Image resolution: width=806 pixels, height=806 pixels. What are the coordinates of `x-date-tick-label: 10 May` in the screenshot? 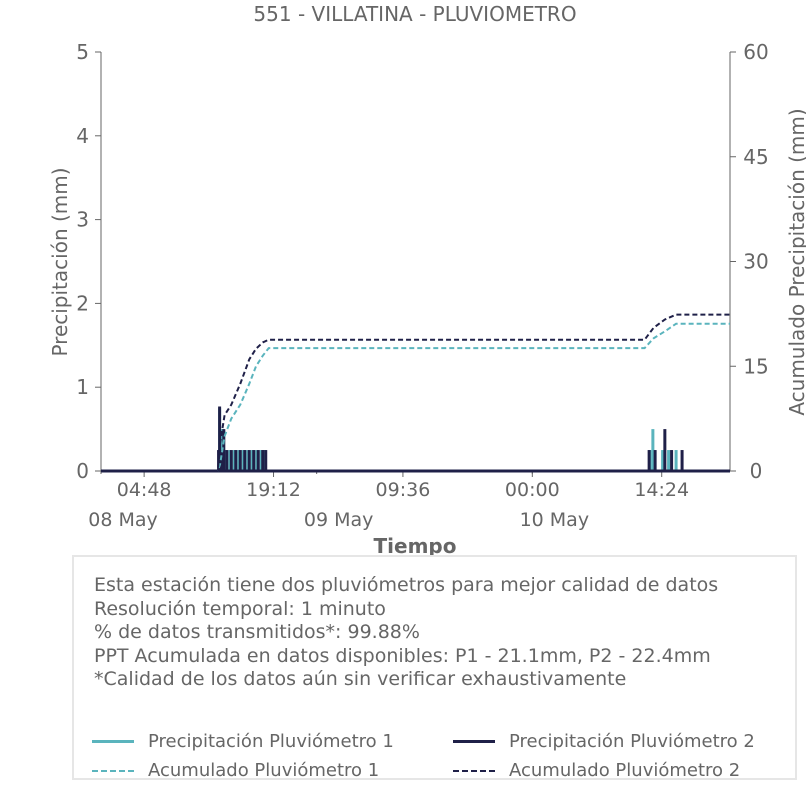 It's located at (555, 520).